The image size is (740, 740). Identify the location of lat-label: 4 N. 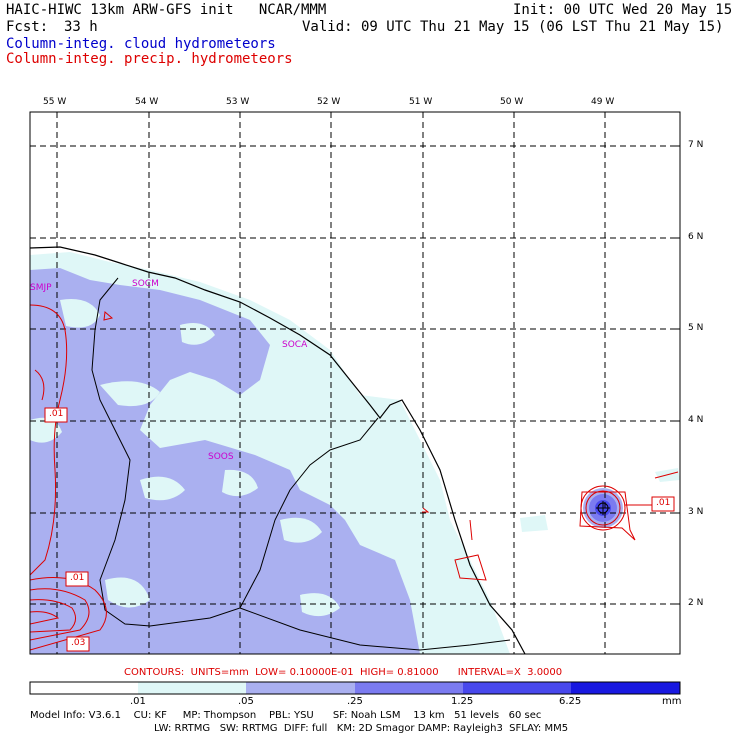
(696, 420).